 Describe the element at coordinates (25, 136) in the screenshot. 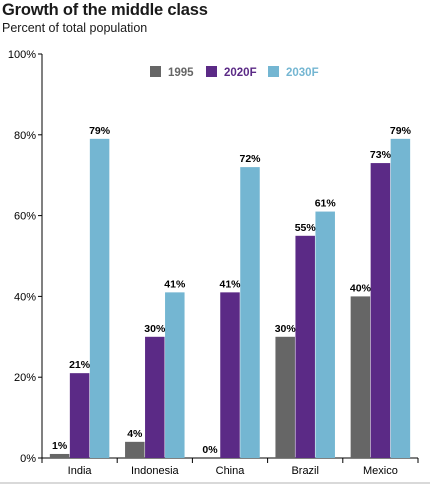

I see `y-tick-label: 80%` at that location.